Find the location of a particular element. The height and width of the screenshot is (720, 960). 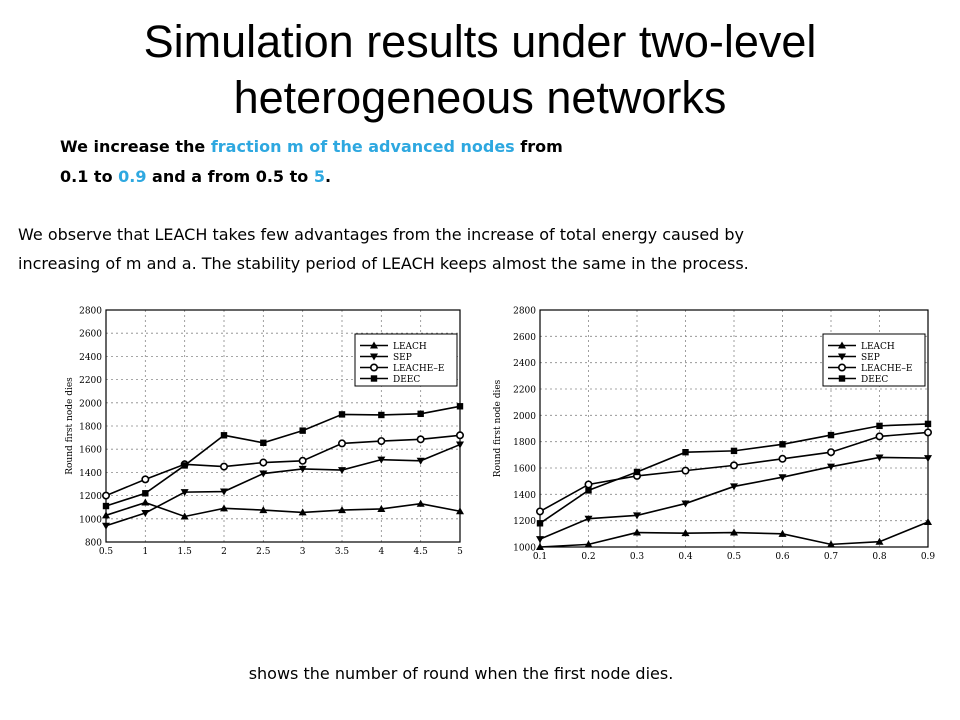

chart1-x-tick-label: 3.5 is located at coordinates (342, 552).